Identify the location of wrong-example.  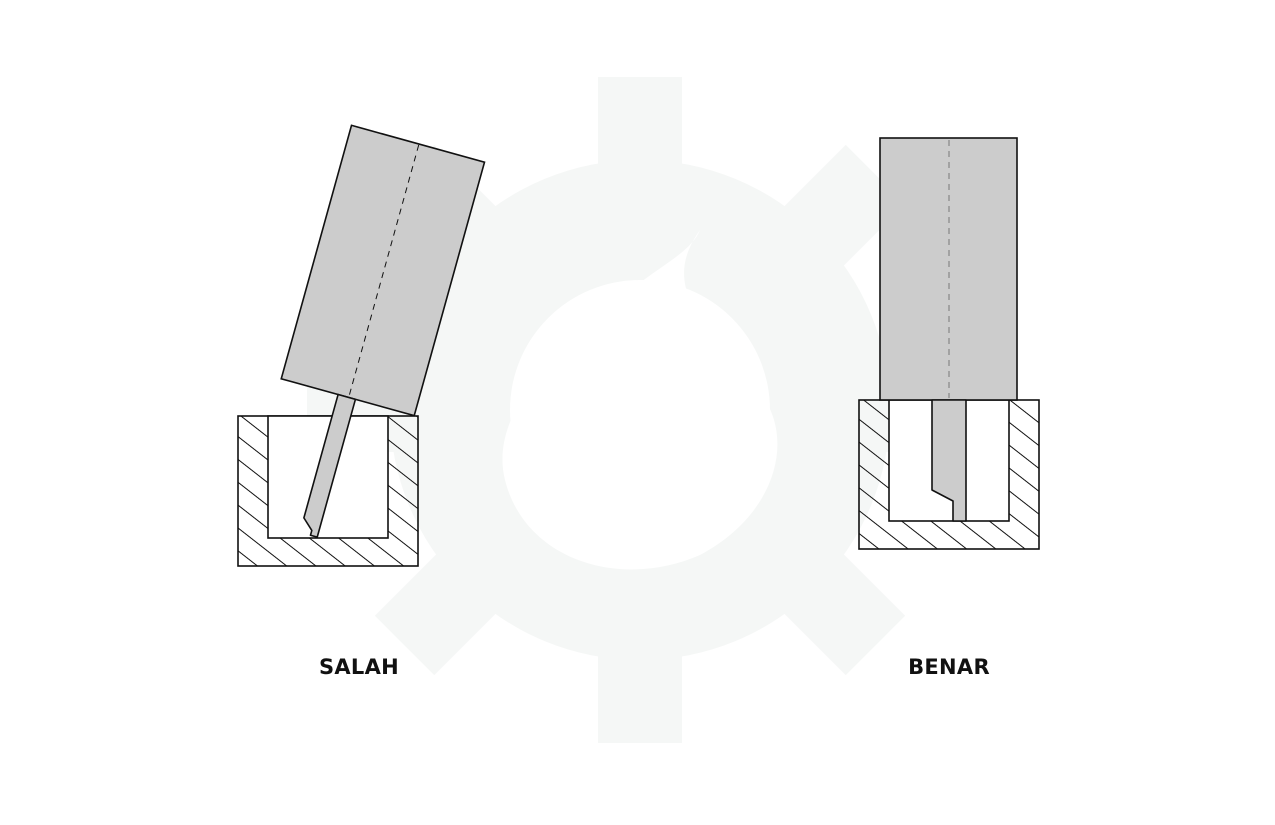
(361, 345).